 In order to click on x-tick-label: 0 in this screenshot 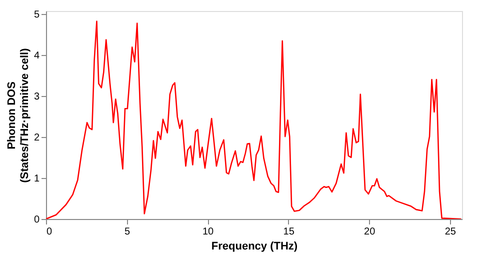, I will do `click(49, 232)`.